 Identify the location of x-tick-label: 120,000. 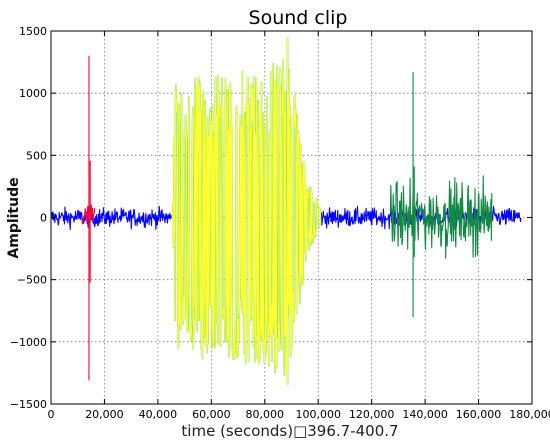
(372, 414).